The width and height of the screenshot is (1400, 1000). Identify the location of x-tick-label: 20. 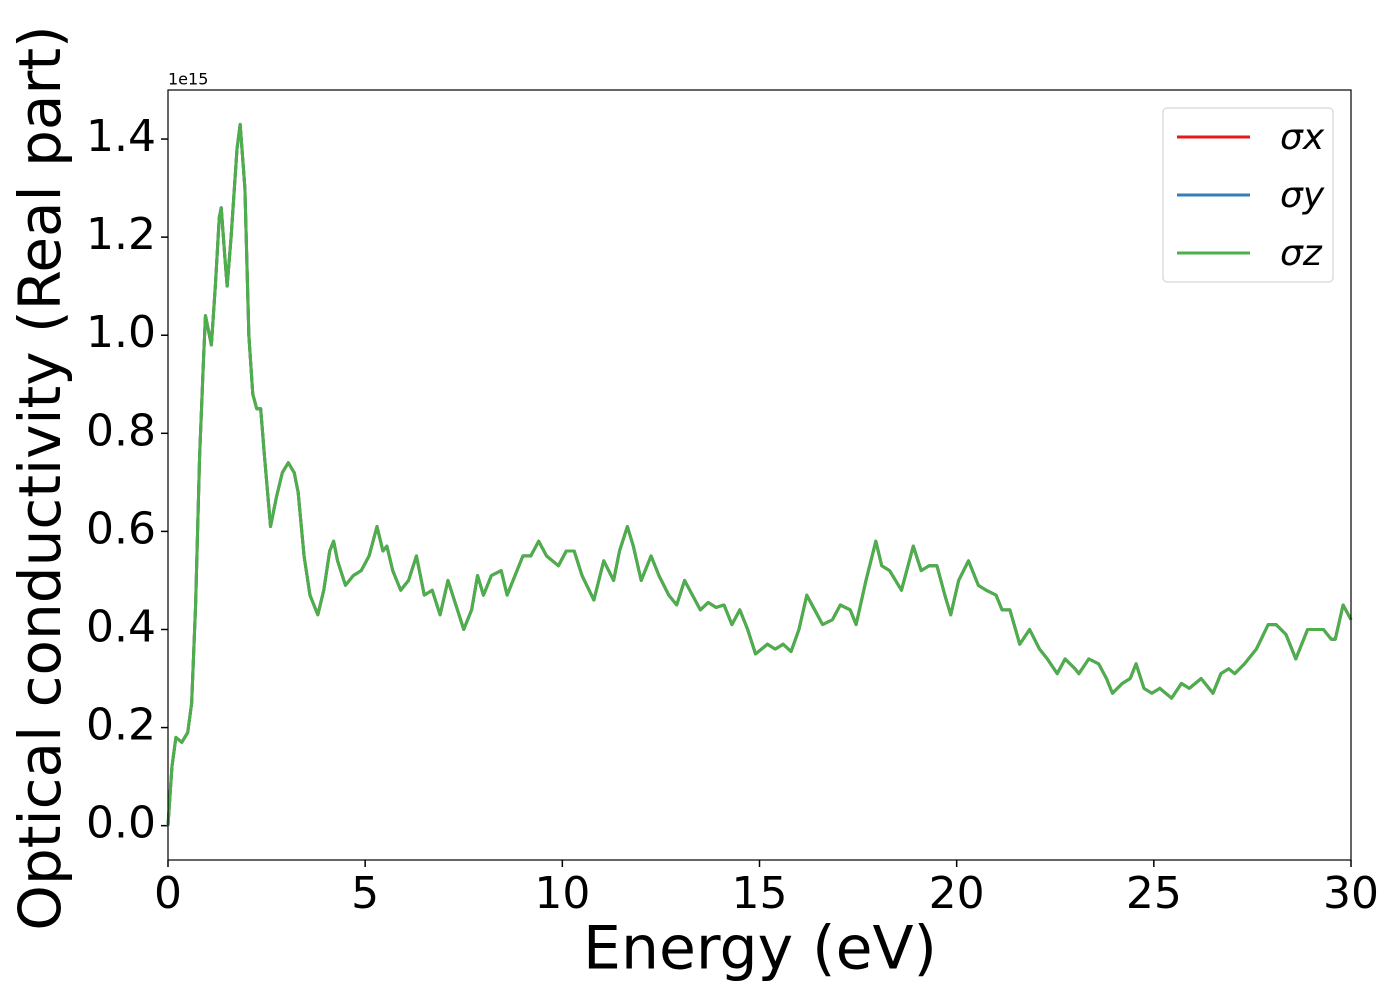
(957, 893).